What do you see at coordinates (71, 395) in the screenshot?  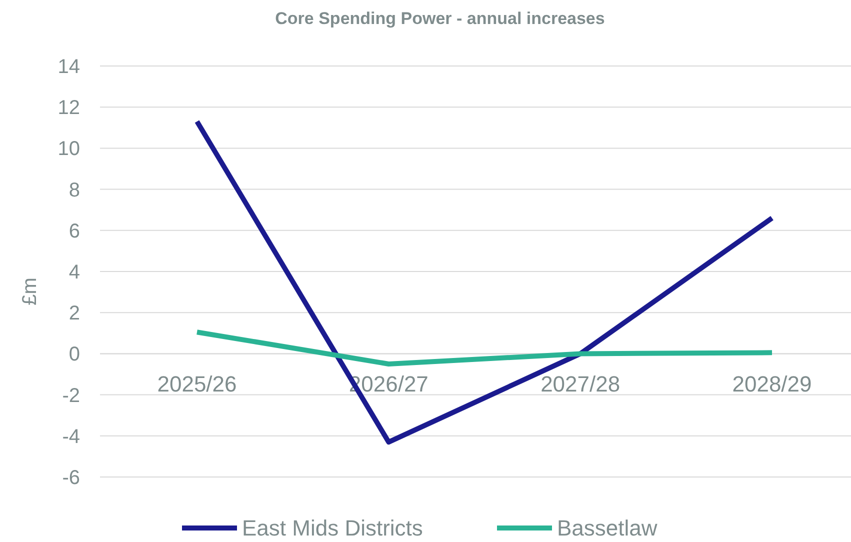 I see `y-tick-label: -2` at bounding box center [71, 395].